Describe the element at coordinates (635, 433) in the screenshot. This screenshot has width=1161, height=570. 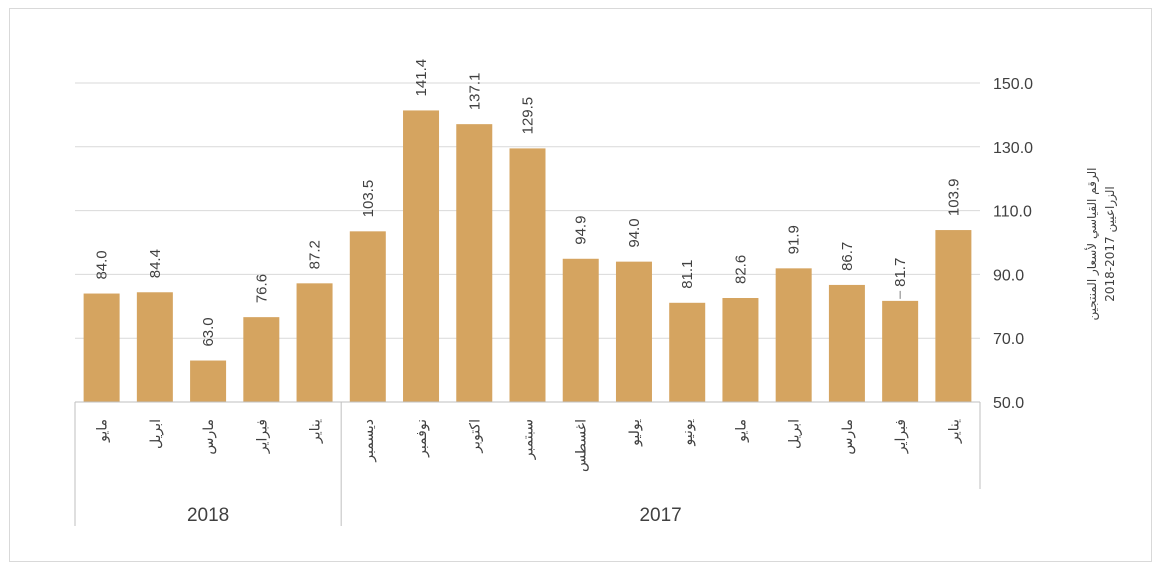
I see `category-label: يوليو` at that location.